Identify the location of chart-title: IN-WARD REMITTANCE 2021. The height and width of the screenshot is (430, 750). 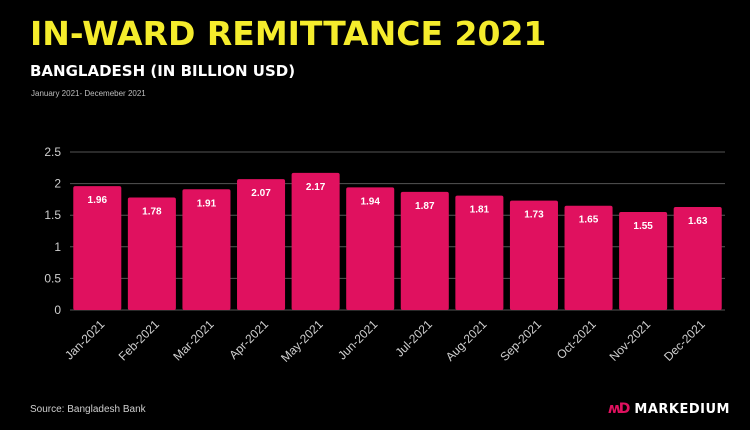
(288, 33).